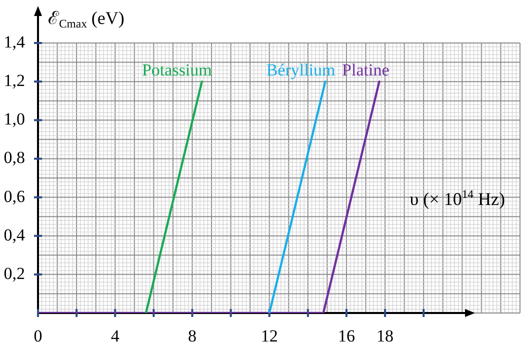 The width and height of the screenshot is (529, 346). What do you see at coordinates (15, 42) in the screenshot?
I see `y-tick-label: 1,4` at bounding box center [15, 42].